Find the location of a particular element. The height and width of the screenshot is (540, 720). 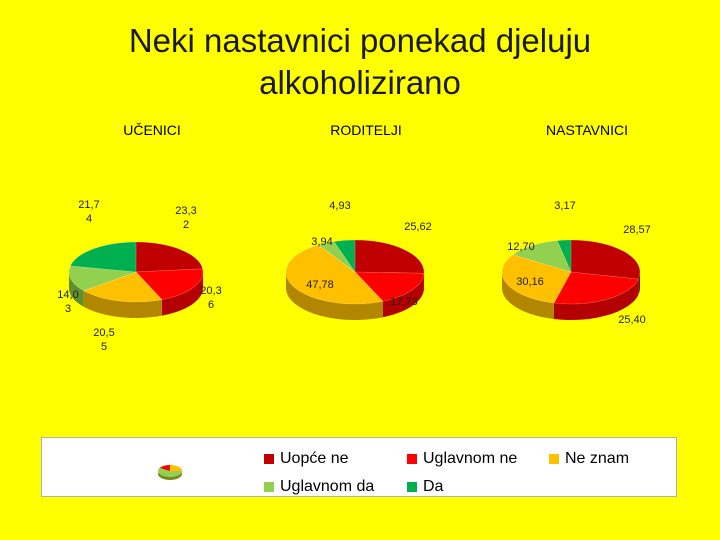

pie-data-label: 21,7 is located at coordinates (88, 205).